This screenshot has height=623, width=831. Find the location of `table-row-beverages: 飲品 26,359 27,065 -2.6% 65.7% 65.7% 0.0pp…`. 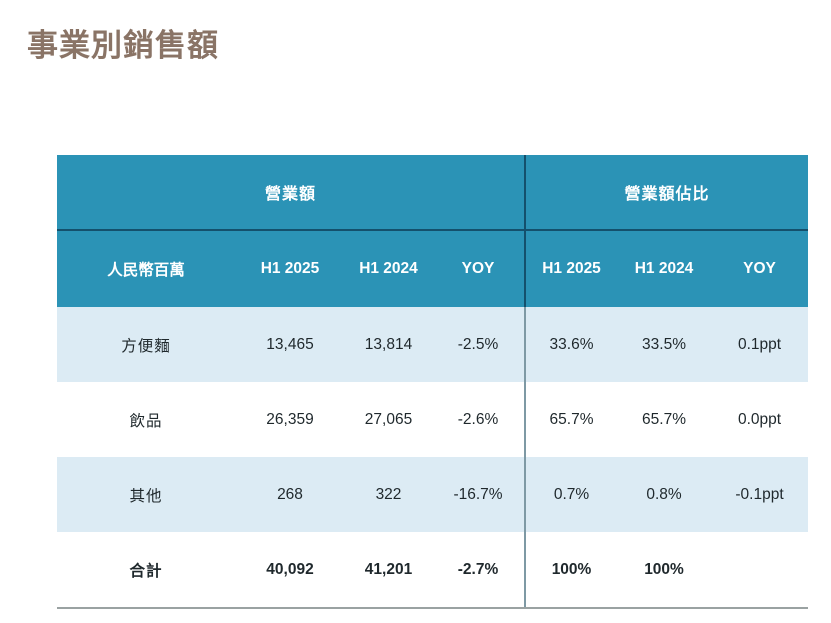

table-row-beverages: 飲品 26,359 27,065 -2.6% 65.7% 65.7% 0.0pp… is located at coordinates (433, 419).